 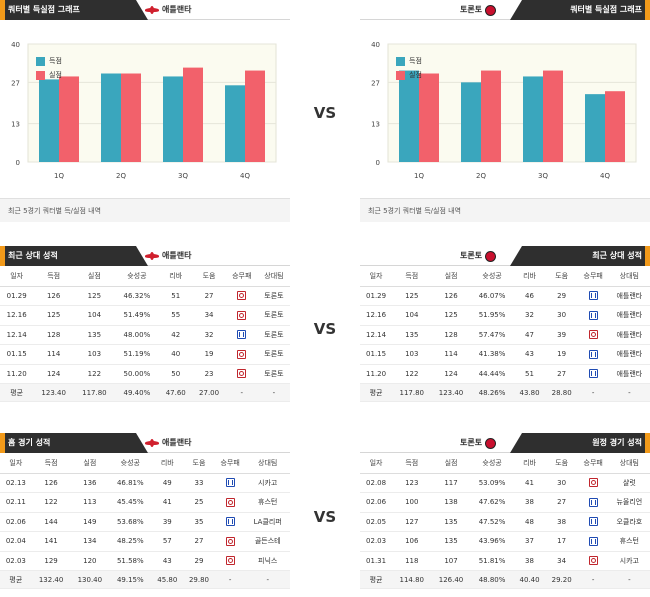 I want to click on cell-ast: 29, so click(x=561, y=296).